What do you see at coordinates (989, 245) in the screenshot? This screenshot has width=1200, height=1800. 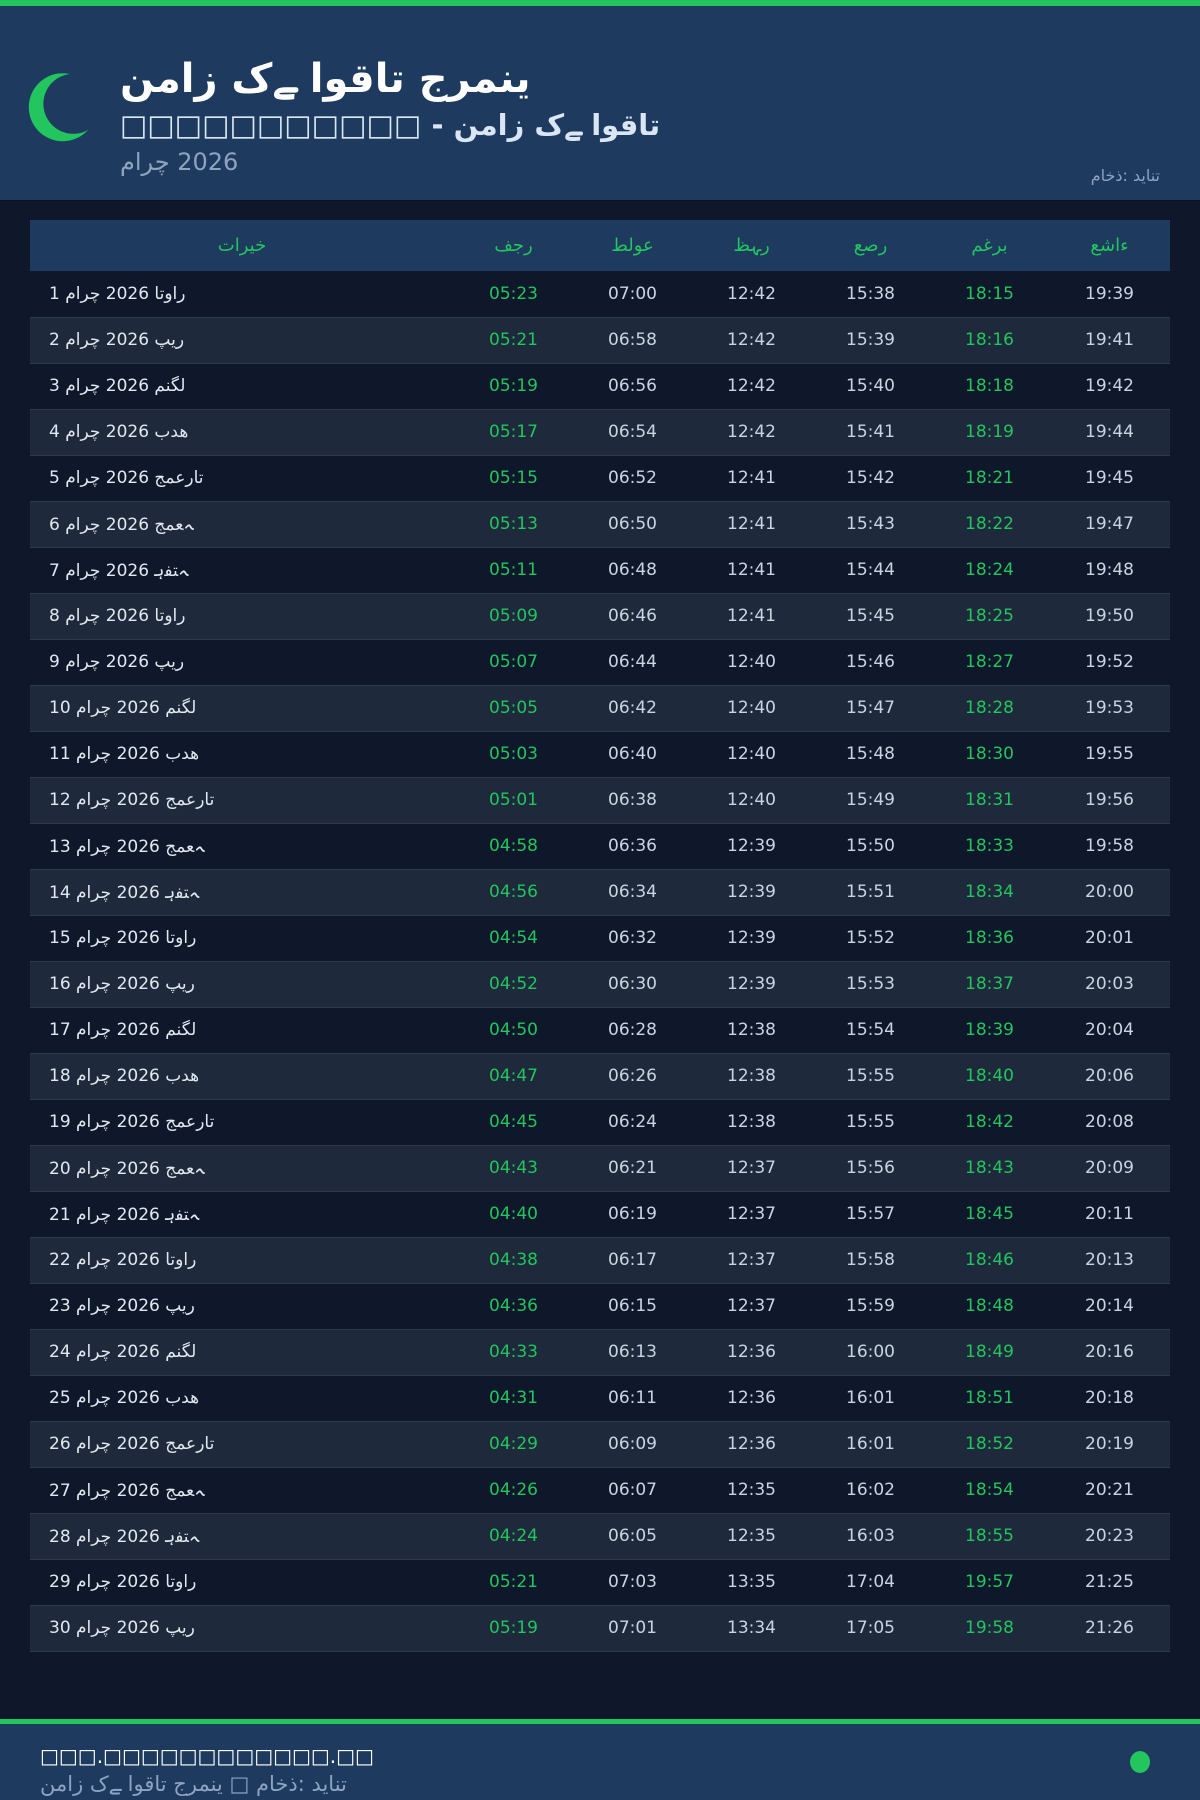 I see `column-header-maghrib: مغرب` at bounding box center [989, 245].